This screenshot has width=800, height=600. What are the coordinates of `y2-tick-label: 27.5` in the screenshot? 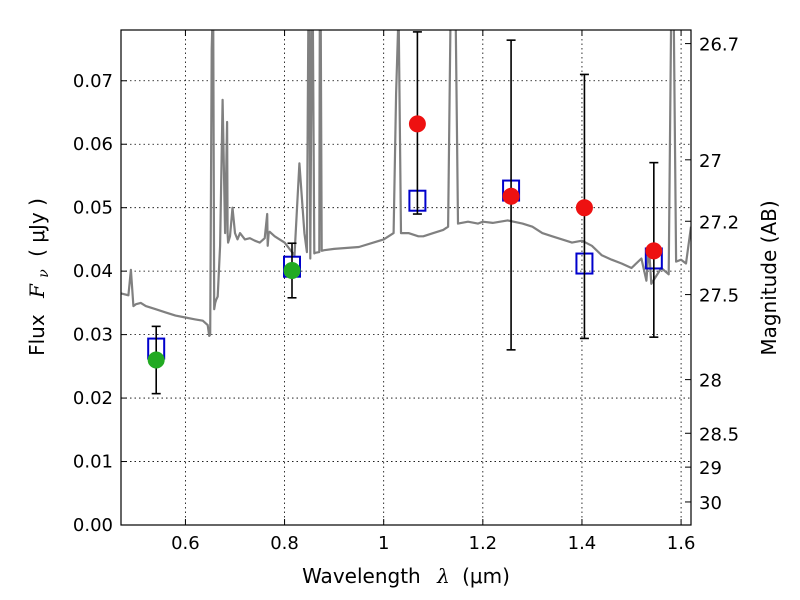 It's located at (719, 296).